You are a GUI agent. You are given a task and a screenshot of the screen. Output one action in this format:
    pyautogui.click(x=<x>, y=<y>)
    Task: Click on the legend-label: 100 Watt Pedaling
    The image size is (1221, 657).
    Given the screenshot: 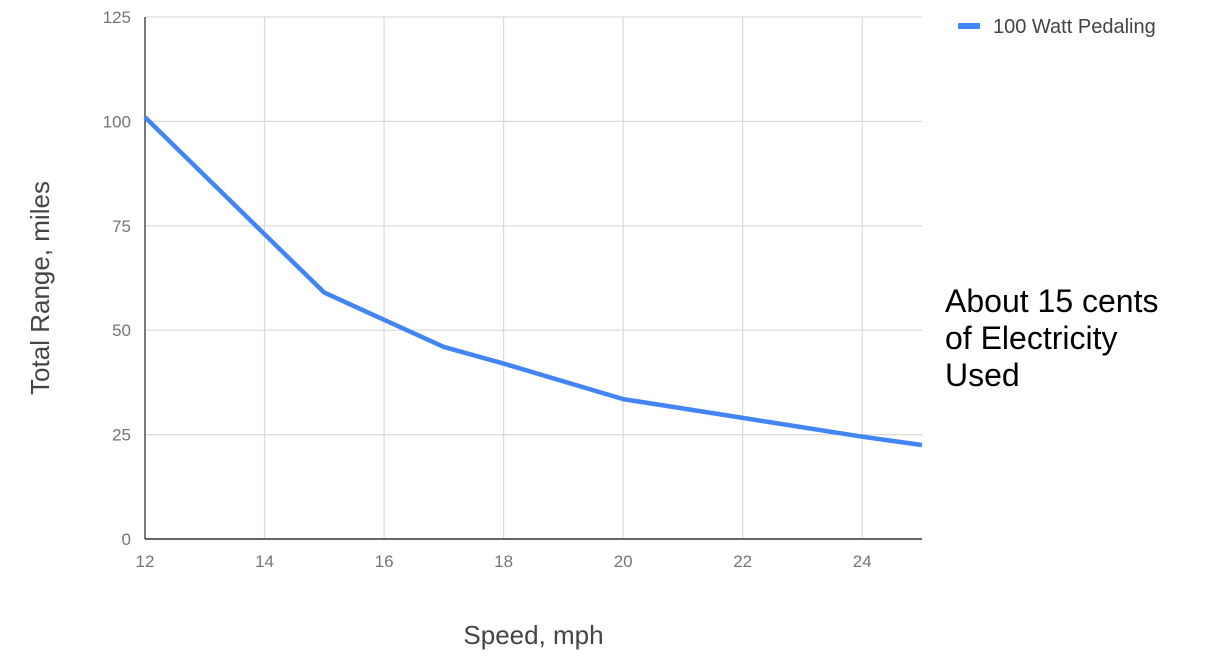 What is the action you would take?
    pyautogui.click(x=1074, y=27)
    